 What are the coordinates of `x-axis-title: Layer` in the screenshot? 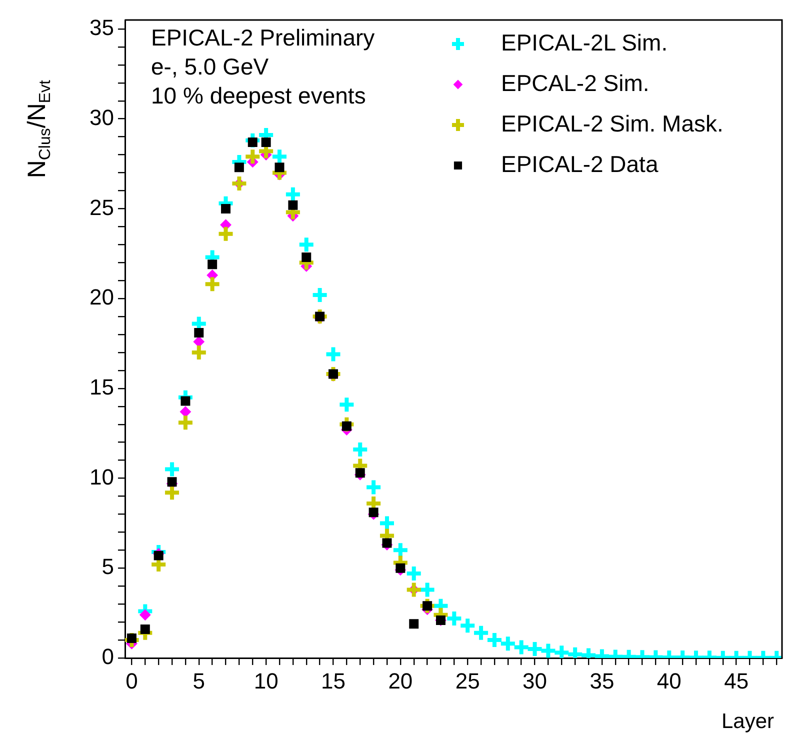 It's located at (747, 721).